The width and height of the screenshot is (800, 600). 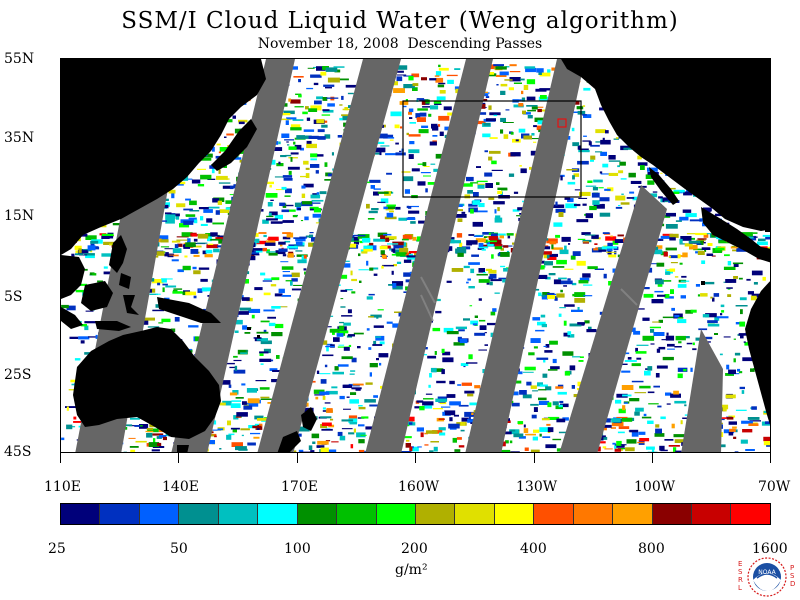 What do you see at coordinates (189, 310) in the screenshot?
I see `new-guinea` at bounding box center [189, 310].